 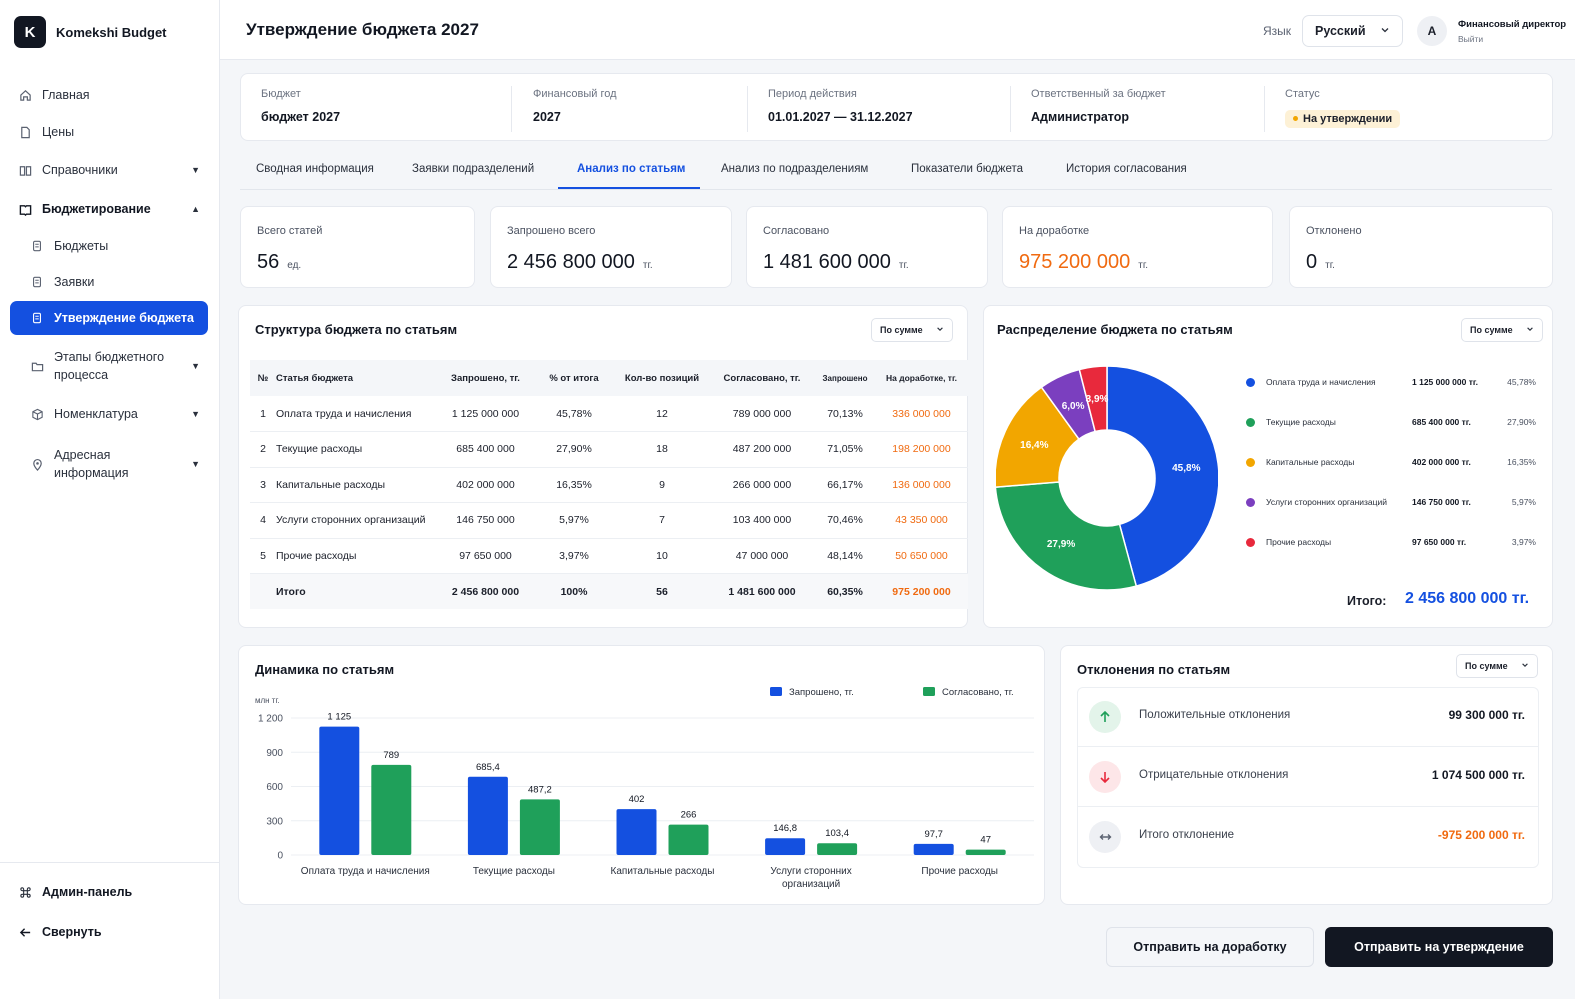 What do you see at coordinates (1441, 462) in the screenshot?
I see `legend-value: 402 000 000 тг.` at bounding box center [1441, 462].